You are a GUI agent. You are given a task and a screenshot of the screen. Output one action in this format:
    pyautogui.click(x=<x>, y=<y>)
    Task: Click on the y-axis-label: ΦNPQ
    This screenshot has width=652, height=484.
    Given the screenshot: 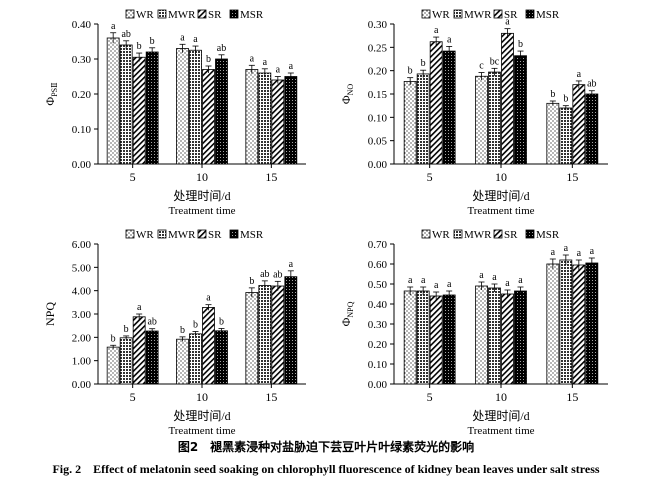 What is the action you would take?
    pyautogui.click(x=347, y=313)
    